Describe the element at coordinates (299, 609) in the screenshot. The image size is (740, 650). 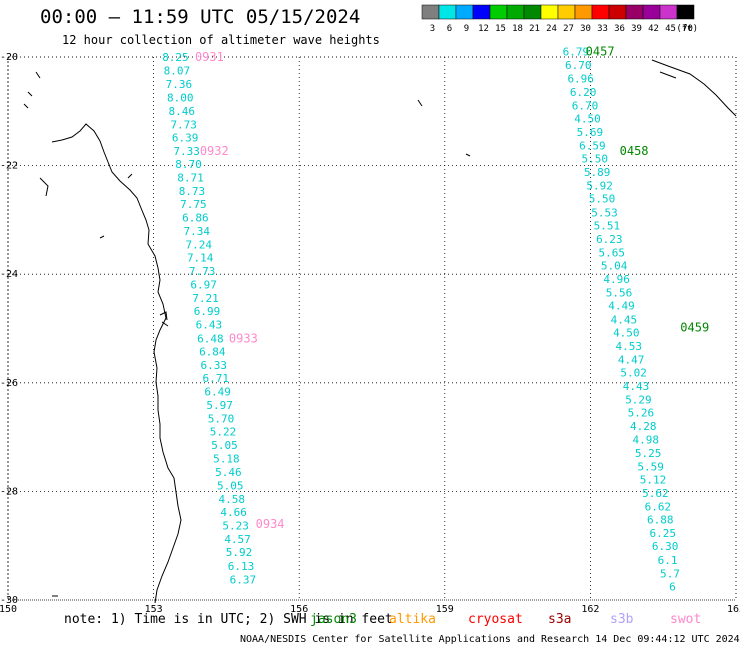
I see `x-tick-label: 156` at that location.